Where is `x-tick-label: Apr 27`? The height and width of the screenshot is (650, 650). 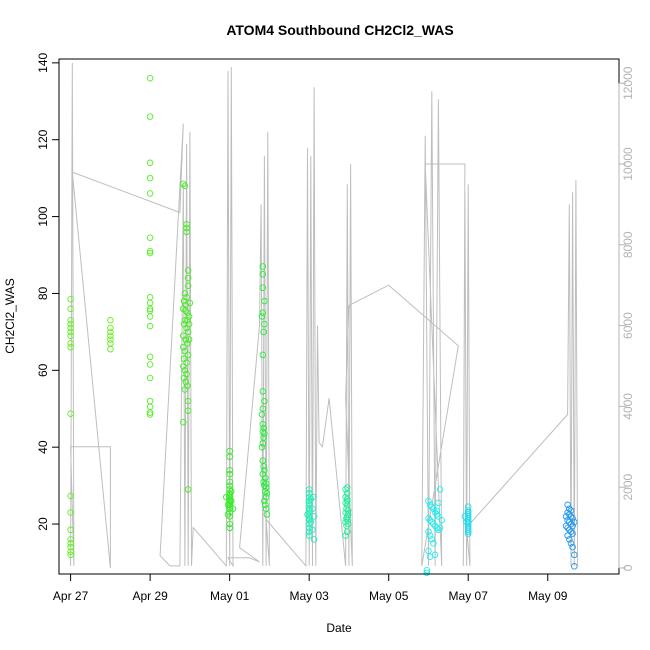 x-tick-label: Apr 27 is located at coordinates (71, 596).